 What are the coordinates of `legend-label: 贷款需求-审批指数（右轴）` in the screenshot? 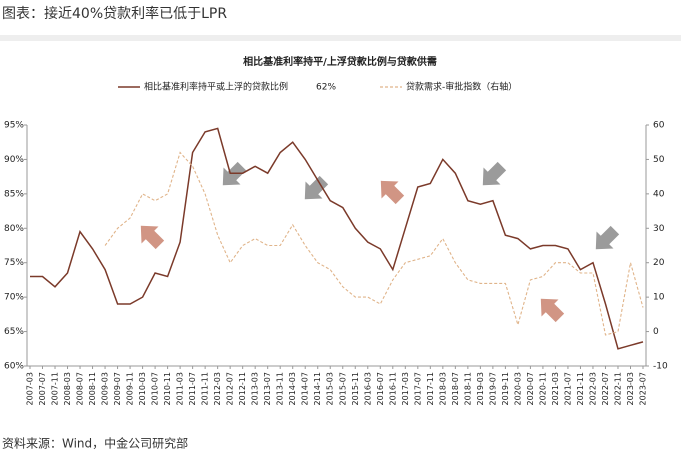 It's located at (461, 87).